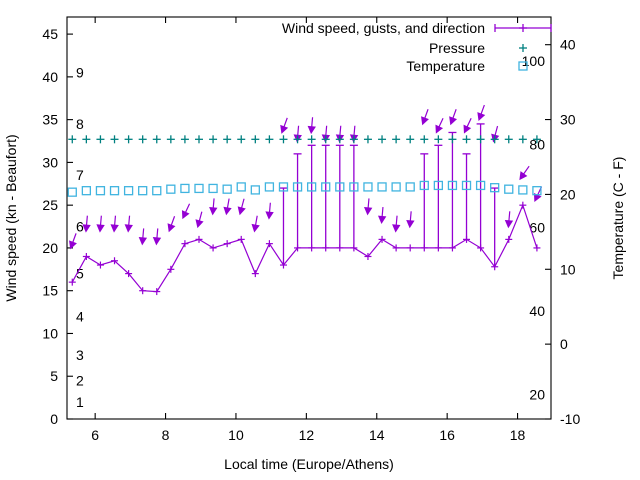 The height and width of the screenshot is (480, 640). Describe the element at coordinates (447, 435) in the screenshot. I see `x-tick-label: 16` at that location.